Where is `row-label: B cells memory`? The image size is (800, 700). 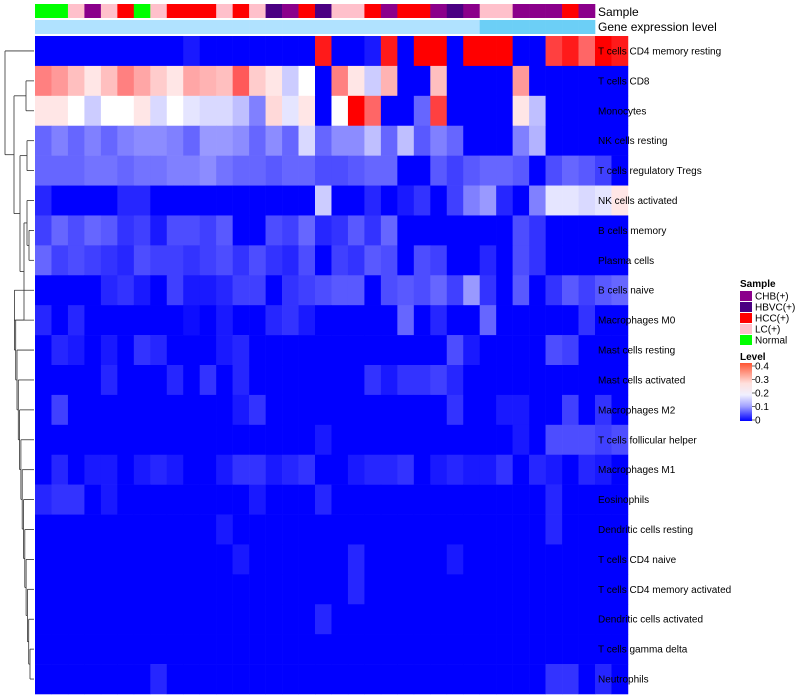
row-label: B cells memory is located at coordinates (632, 231).